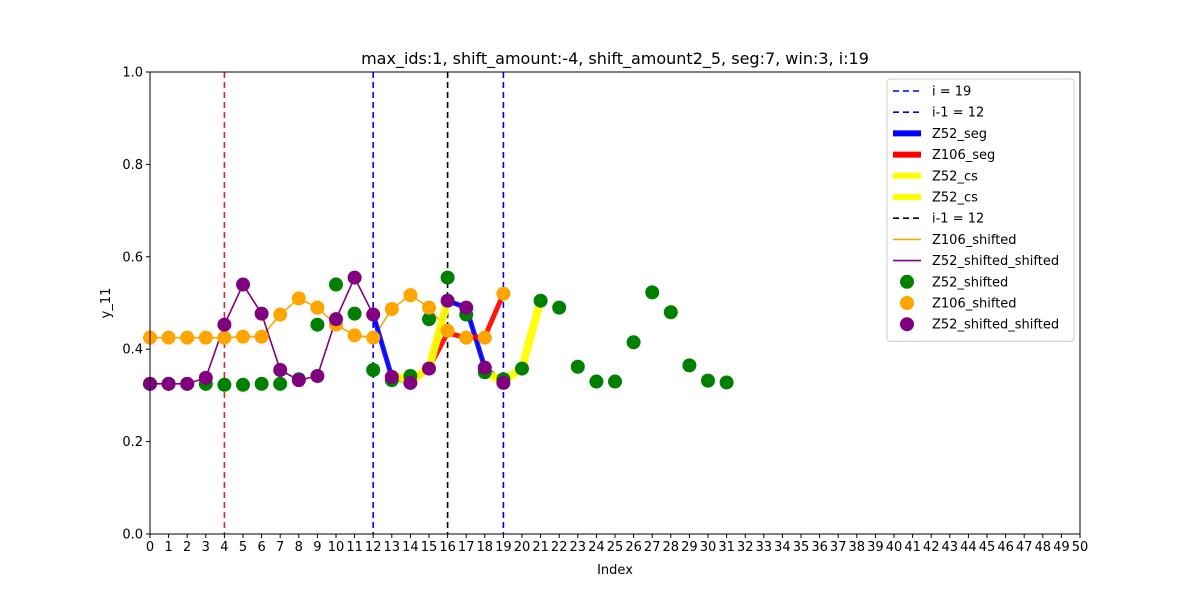  I want to click on legend-label: Z106_seg, so click(963, 155).